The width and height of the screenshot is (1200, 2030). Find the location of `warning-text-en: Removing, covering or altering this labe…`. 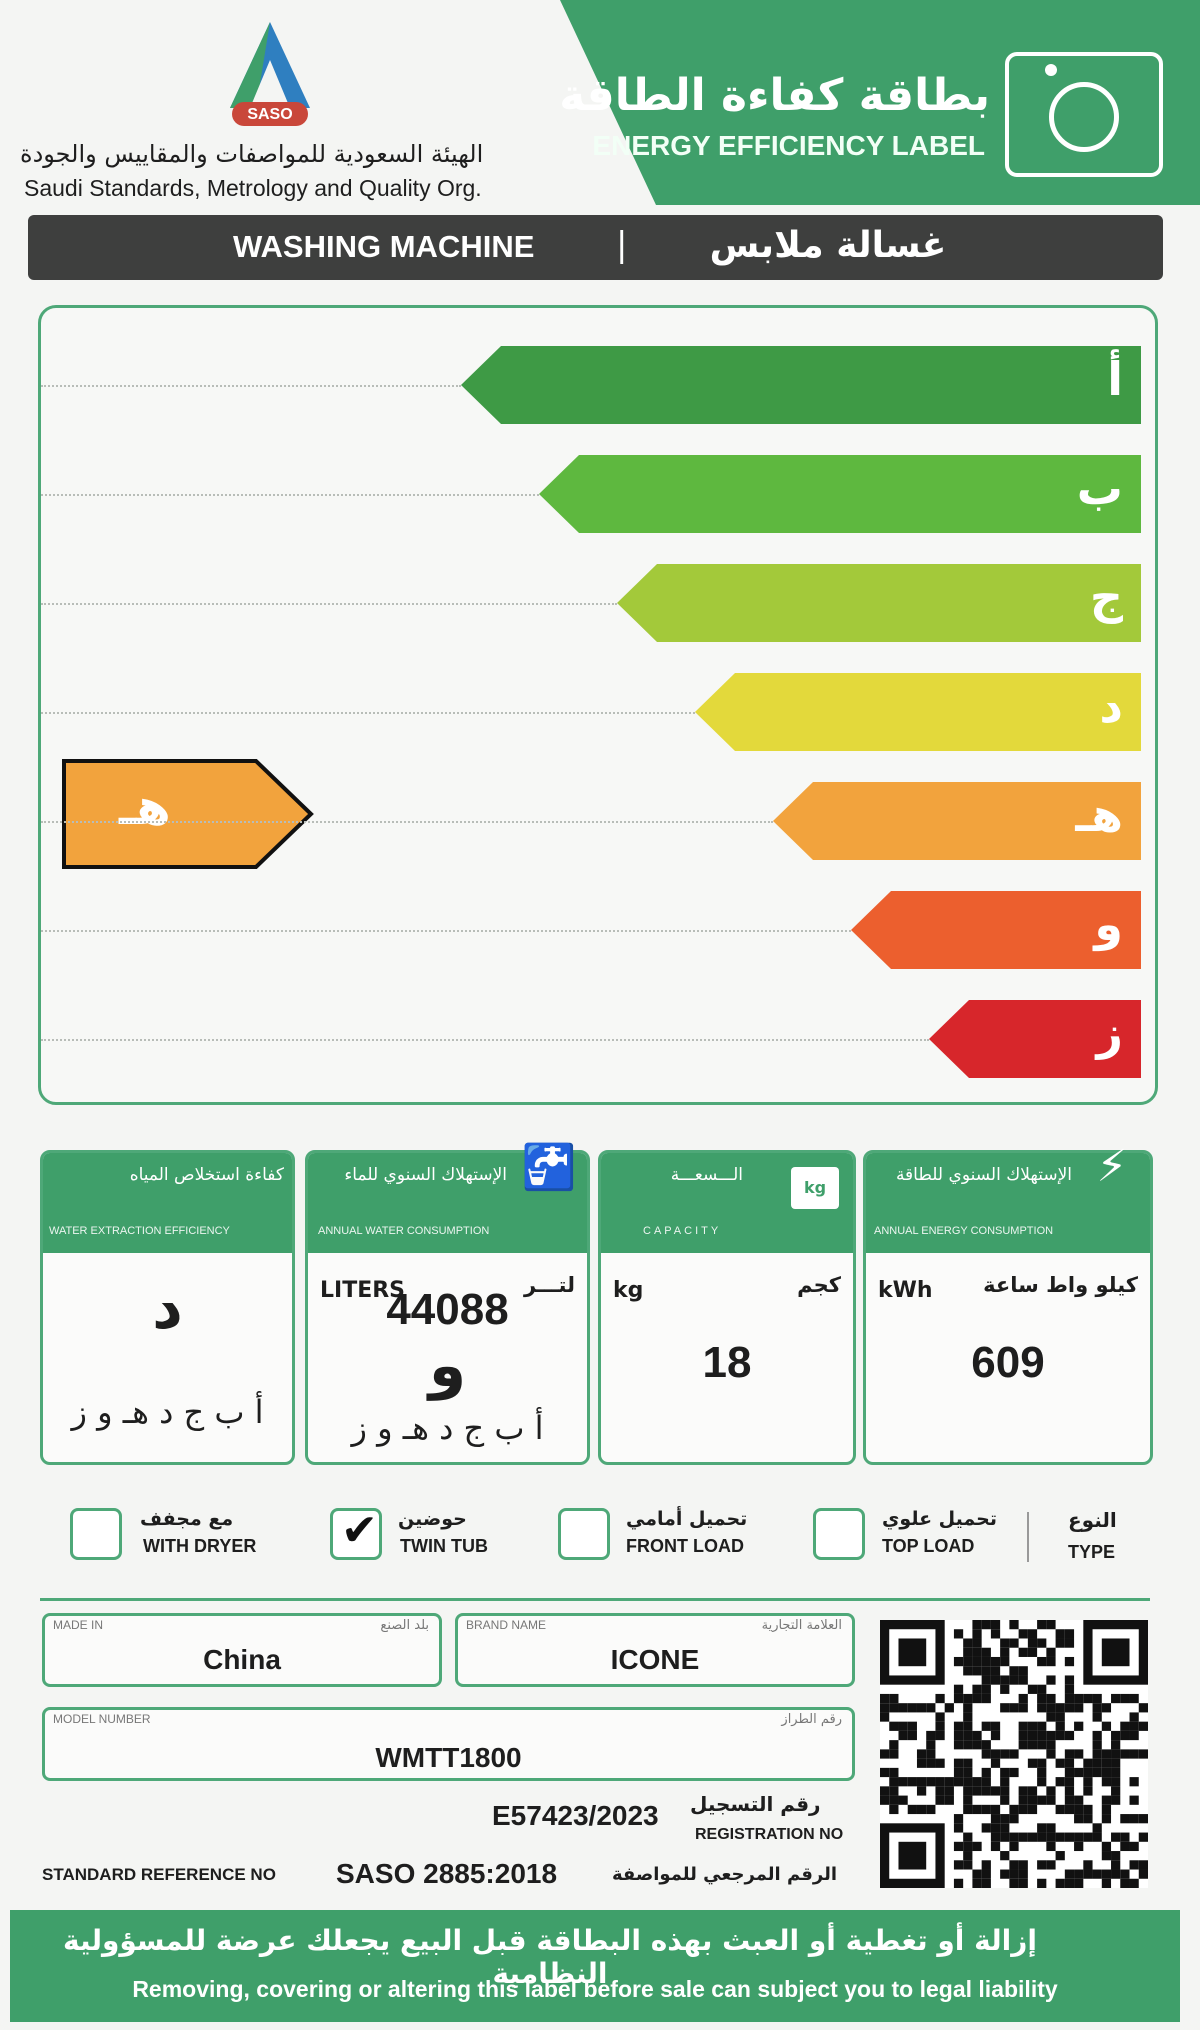

warning-text-en: Removing, covering or altering this labe… is located at coordinates (595, 1989).